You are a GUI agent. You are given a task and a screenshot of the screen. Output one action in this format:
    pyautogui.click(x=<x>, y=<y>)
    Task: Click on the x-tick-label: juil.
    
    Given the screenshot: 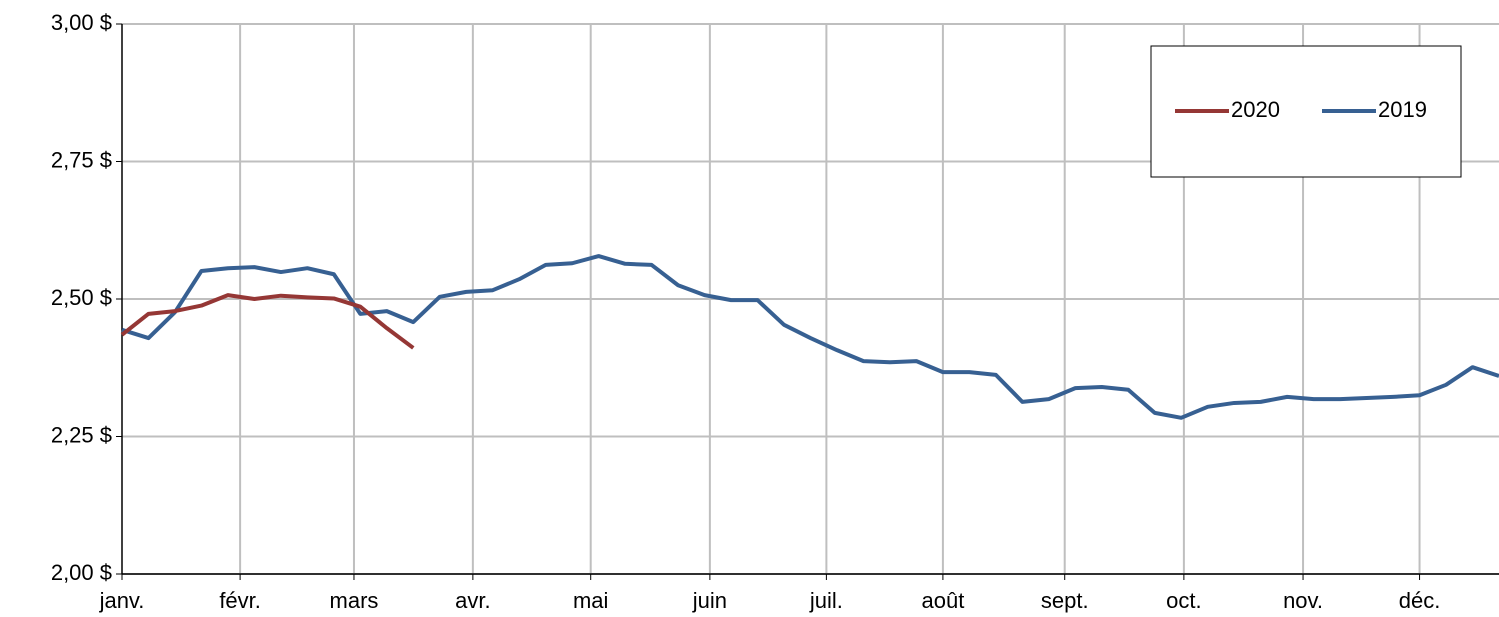 What is the action you would take?
    pyautogui.click(x=826, y=600)
    